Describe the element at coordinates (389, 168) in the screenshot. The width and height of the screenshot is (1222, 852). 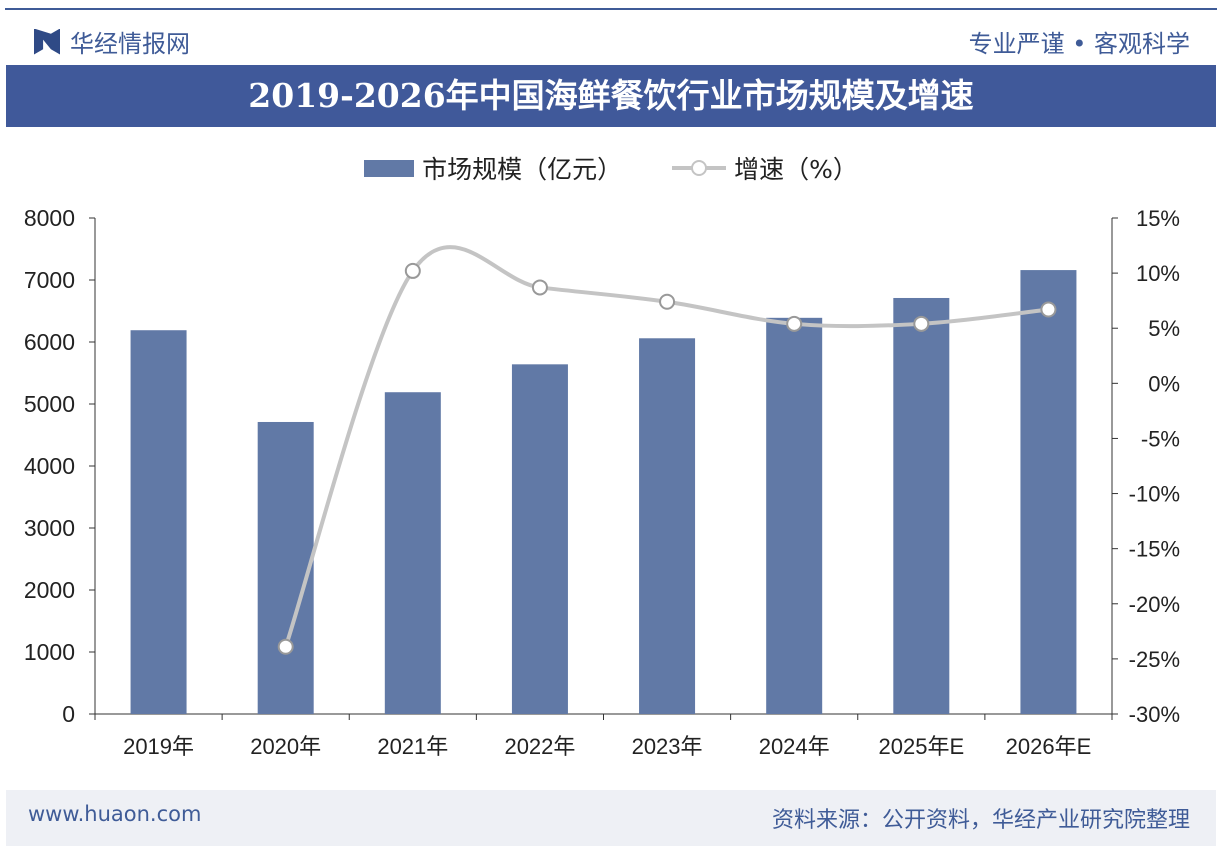
I see `legend-bar-swatch` at that location.